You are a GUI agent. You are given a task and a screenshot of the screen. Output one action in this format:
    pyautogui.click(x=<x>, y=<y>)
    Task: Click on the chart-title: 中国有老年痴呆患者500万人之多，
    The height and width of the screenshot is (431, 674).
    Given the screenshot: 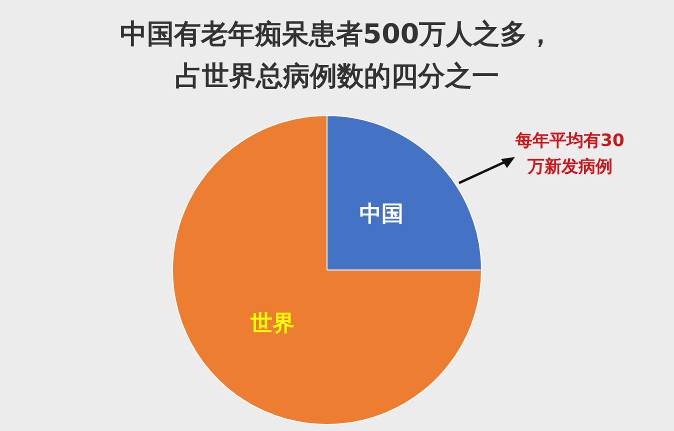 What is the action you would take?
    pyautogui.click(x=337, y=35)
    